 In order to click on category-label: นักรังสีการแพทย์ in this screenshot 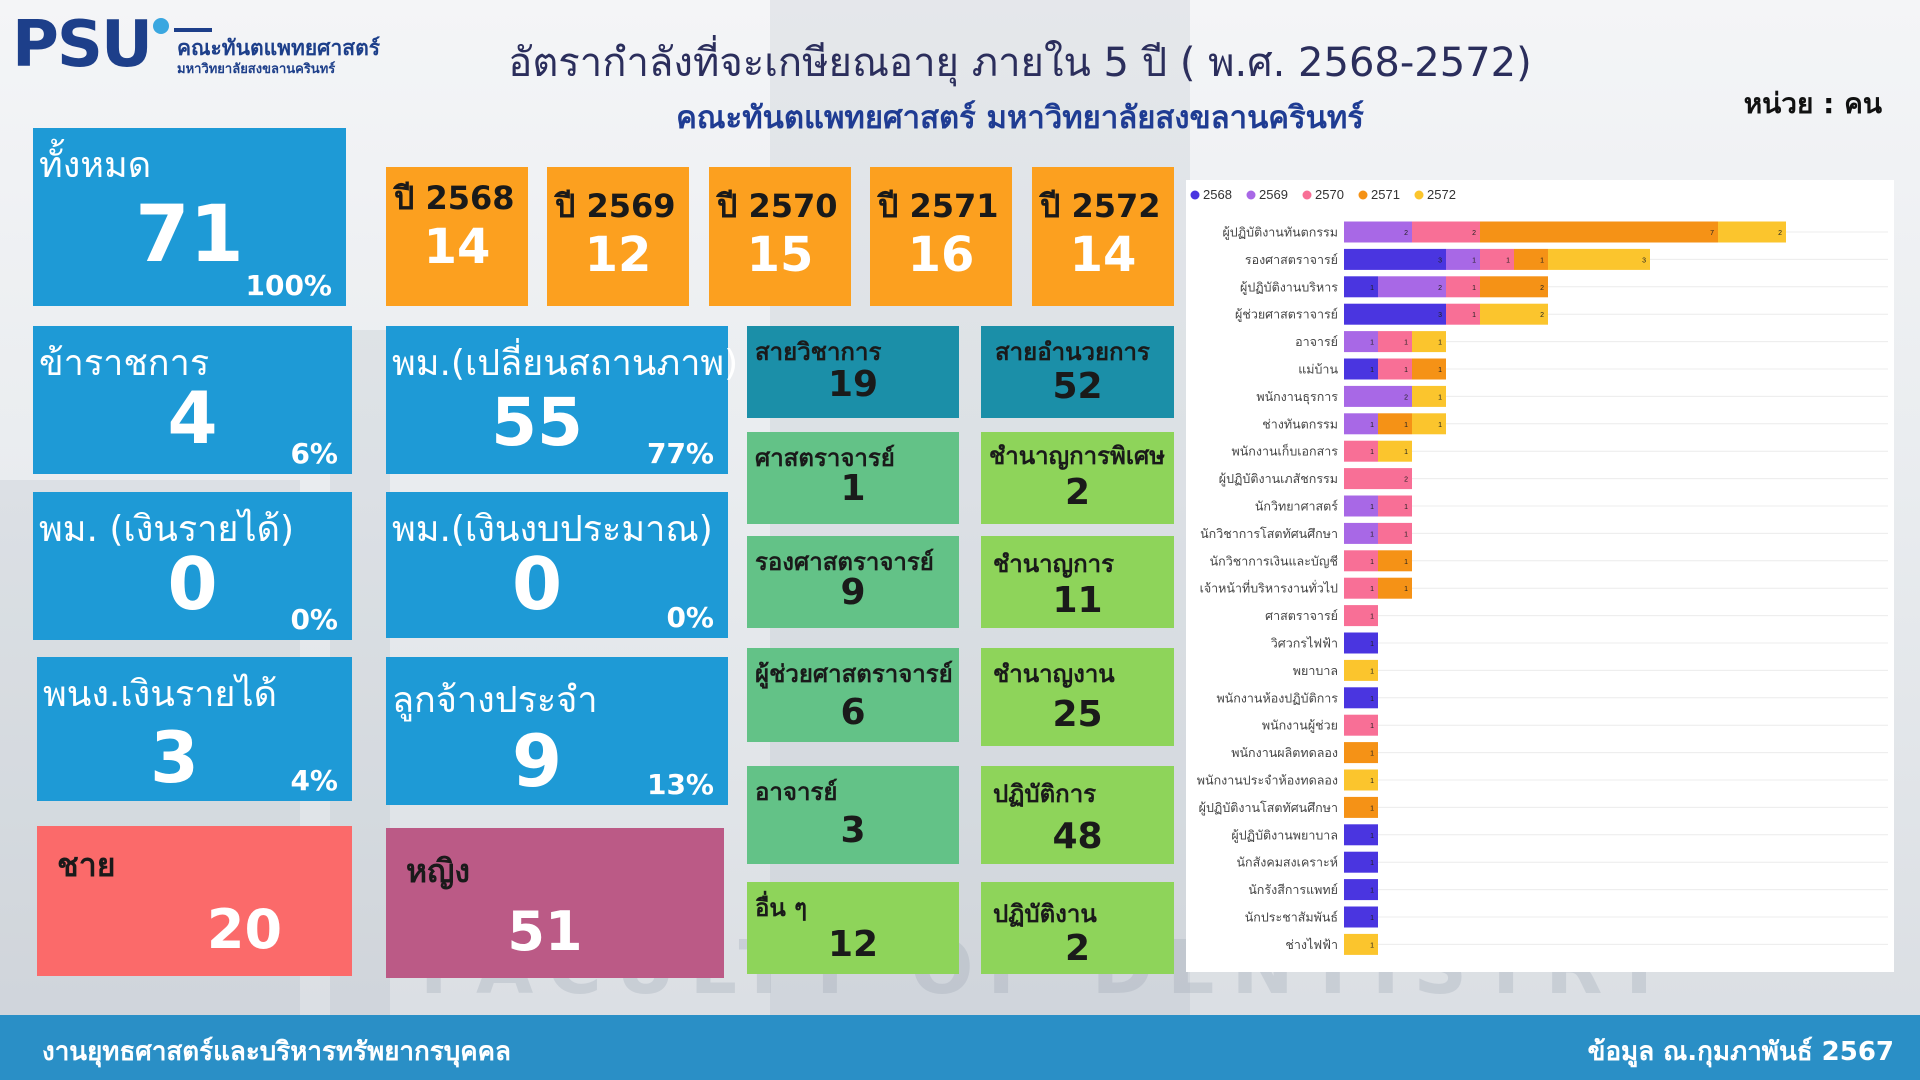, I will do `click(1293, 889)`.